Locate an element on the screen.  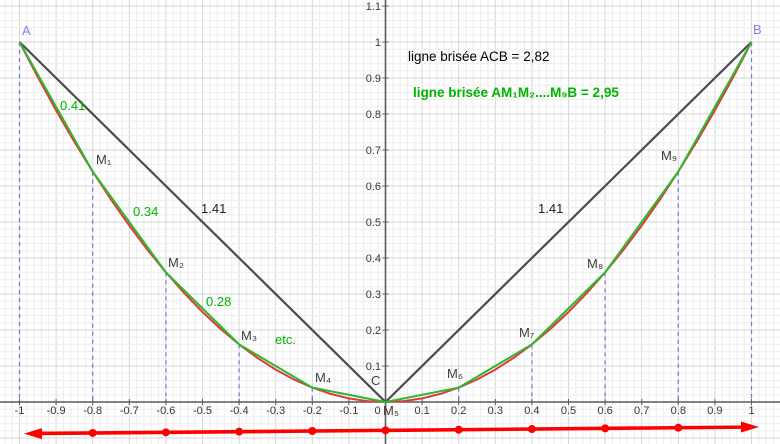
y-tick-label: 1.1 is located at coordinates (373, 7).